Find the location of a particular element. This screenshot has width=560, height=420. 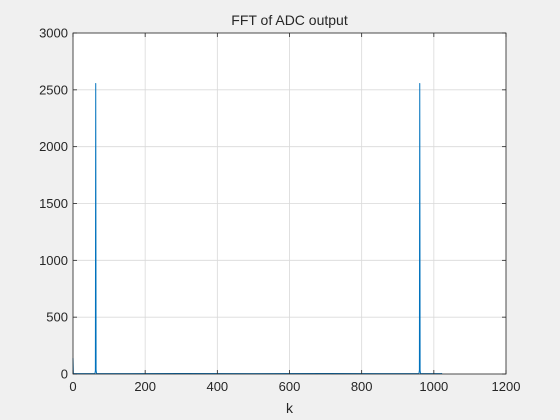

y-tick-label: 1500 is located at coordinates (53, 203).